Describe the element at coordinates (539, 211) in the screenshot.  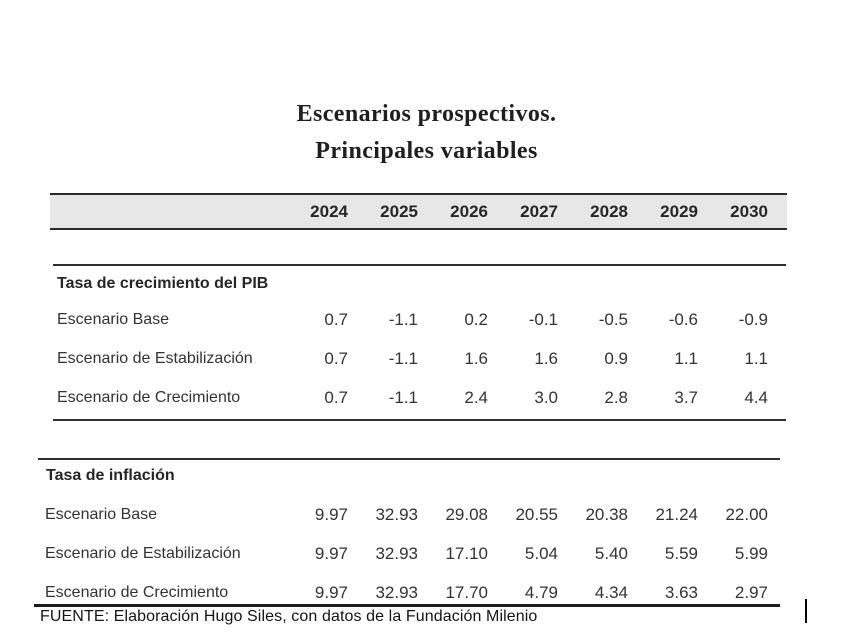
I see `year-header-cell: 2027` at that location.